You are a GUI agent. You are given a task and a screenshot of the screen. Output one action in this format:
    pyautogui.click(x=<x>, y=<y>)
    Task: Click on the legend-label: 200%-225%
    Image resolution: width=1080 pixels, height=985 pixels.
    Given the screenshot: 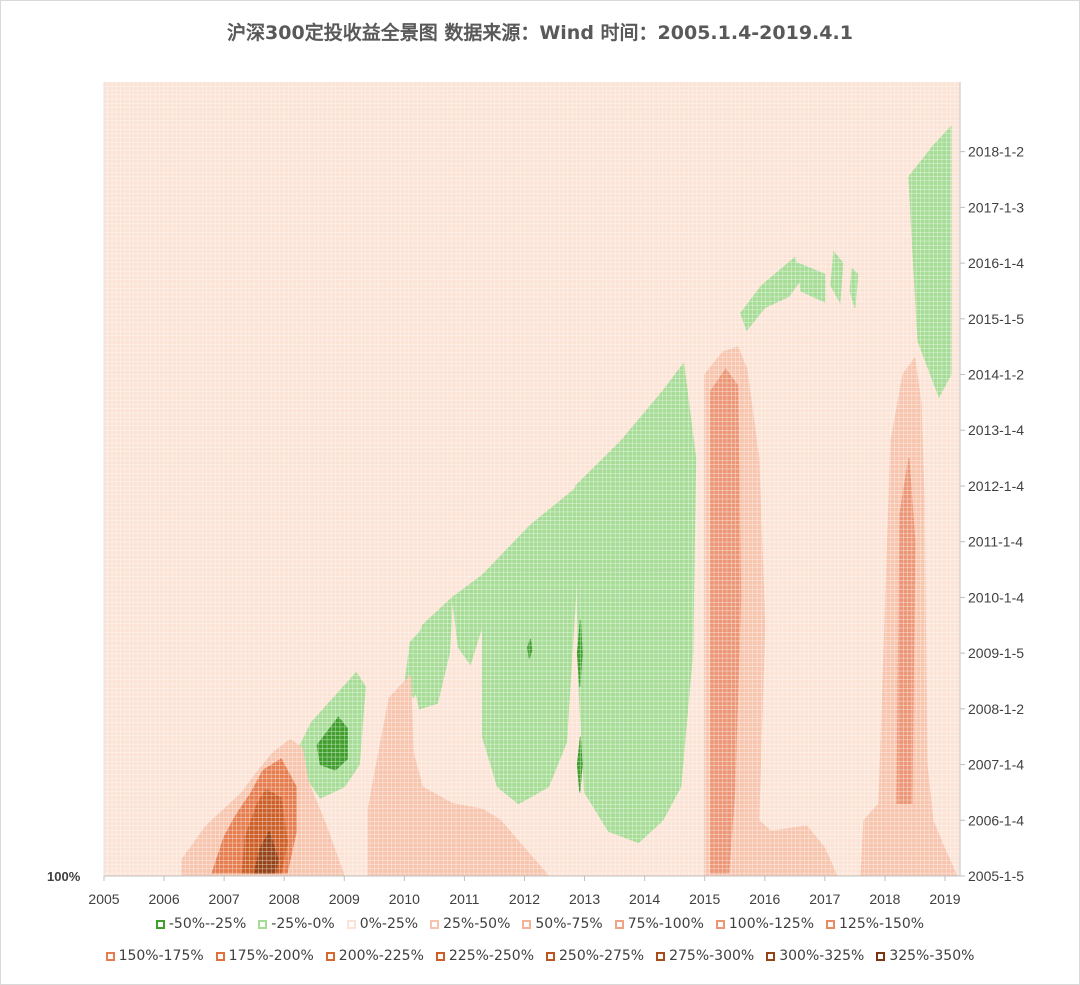 What is the action you would take?
    pyautogui.click(x=381, y=956)
    